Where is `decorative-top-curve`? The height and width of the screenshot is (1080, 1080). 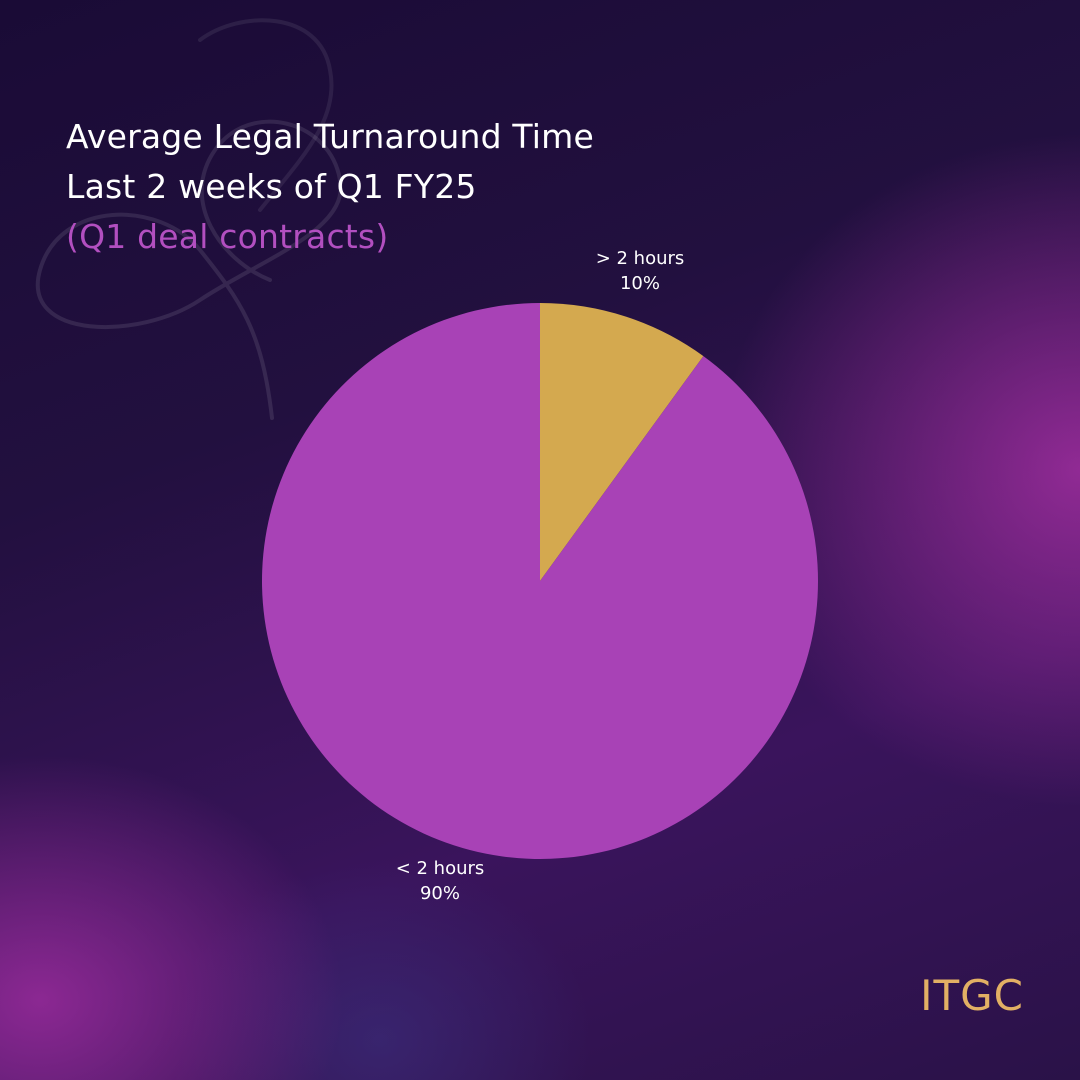 decorative-top-curve is located at coordinates (266, 115).